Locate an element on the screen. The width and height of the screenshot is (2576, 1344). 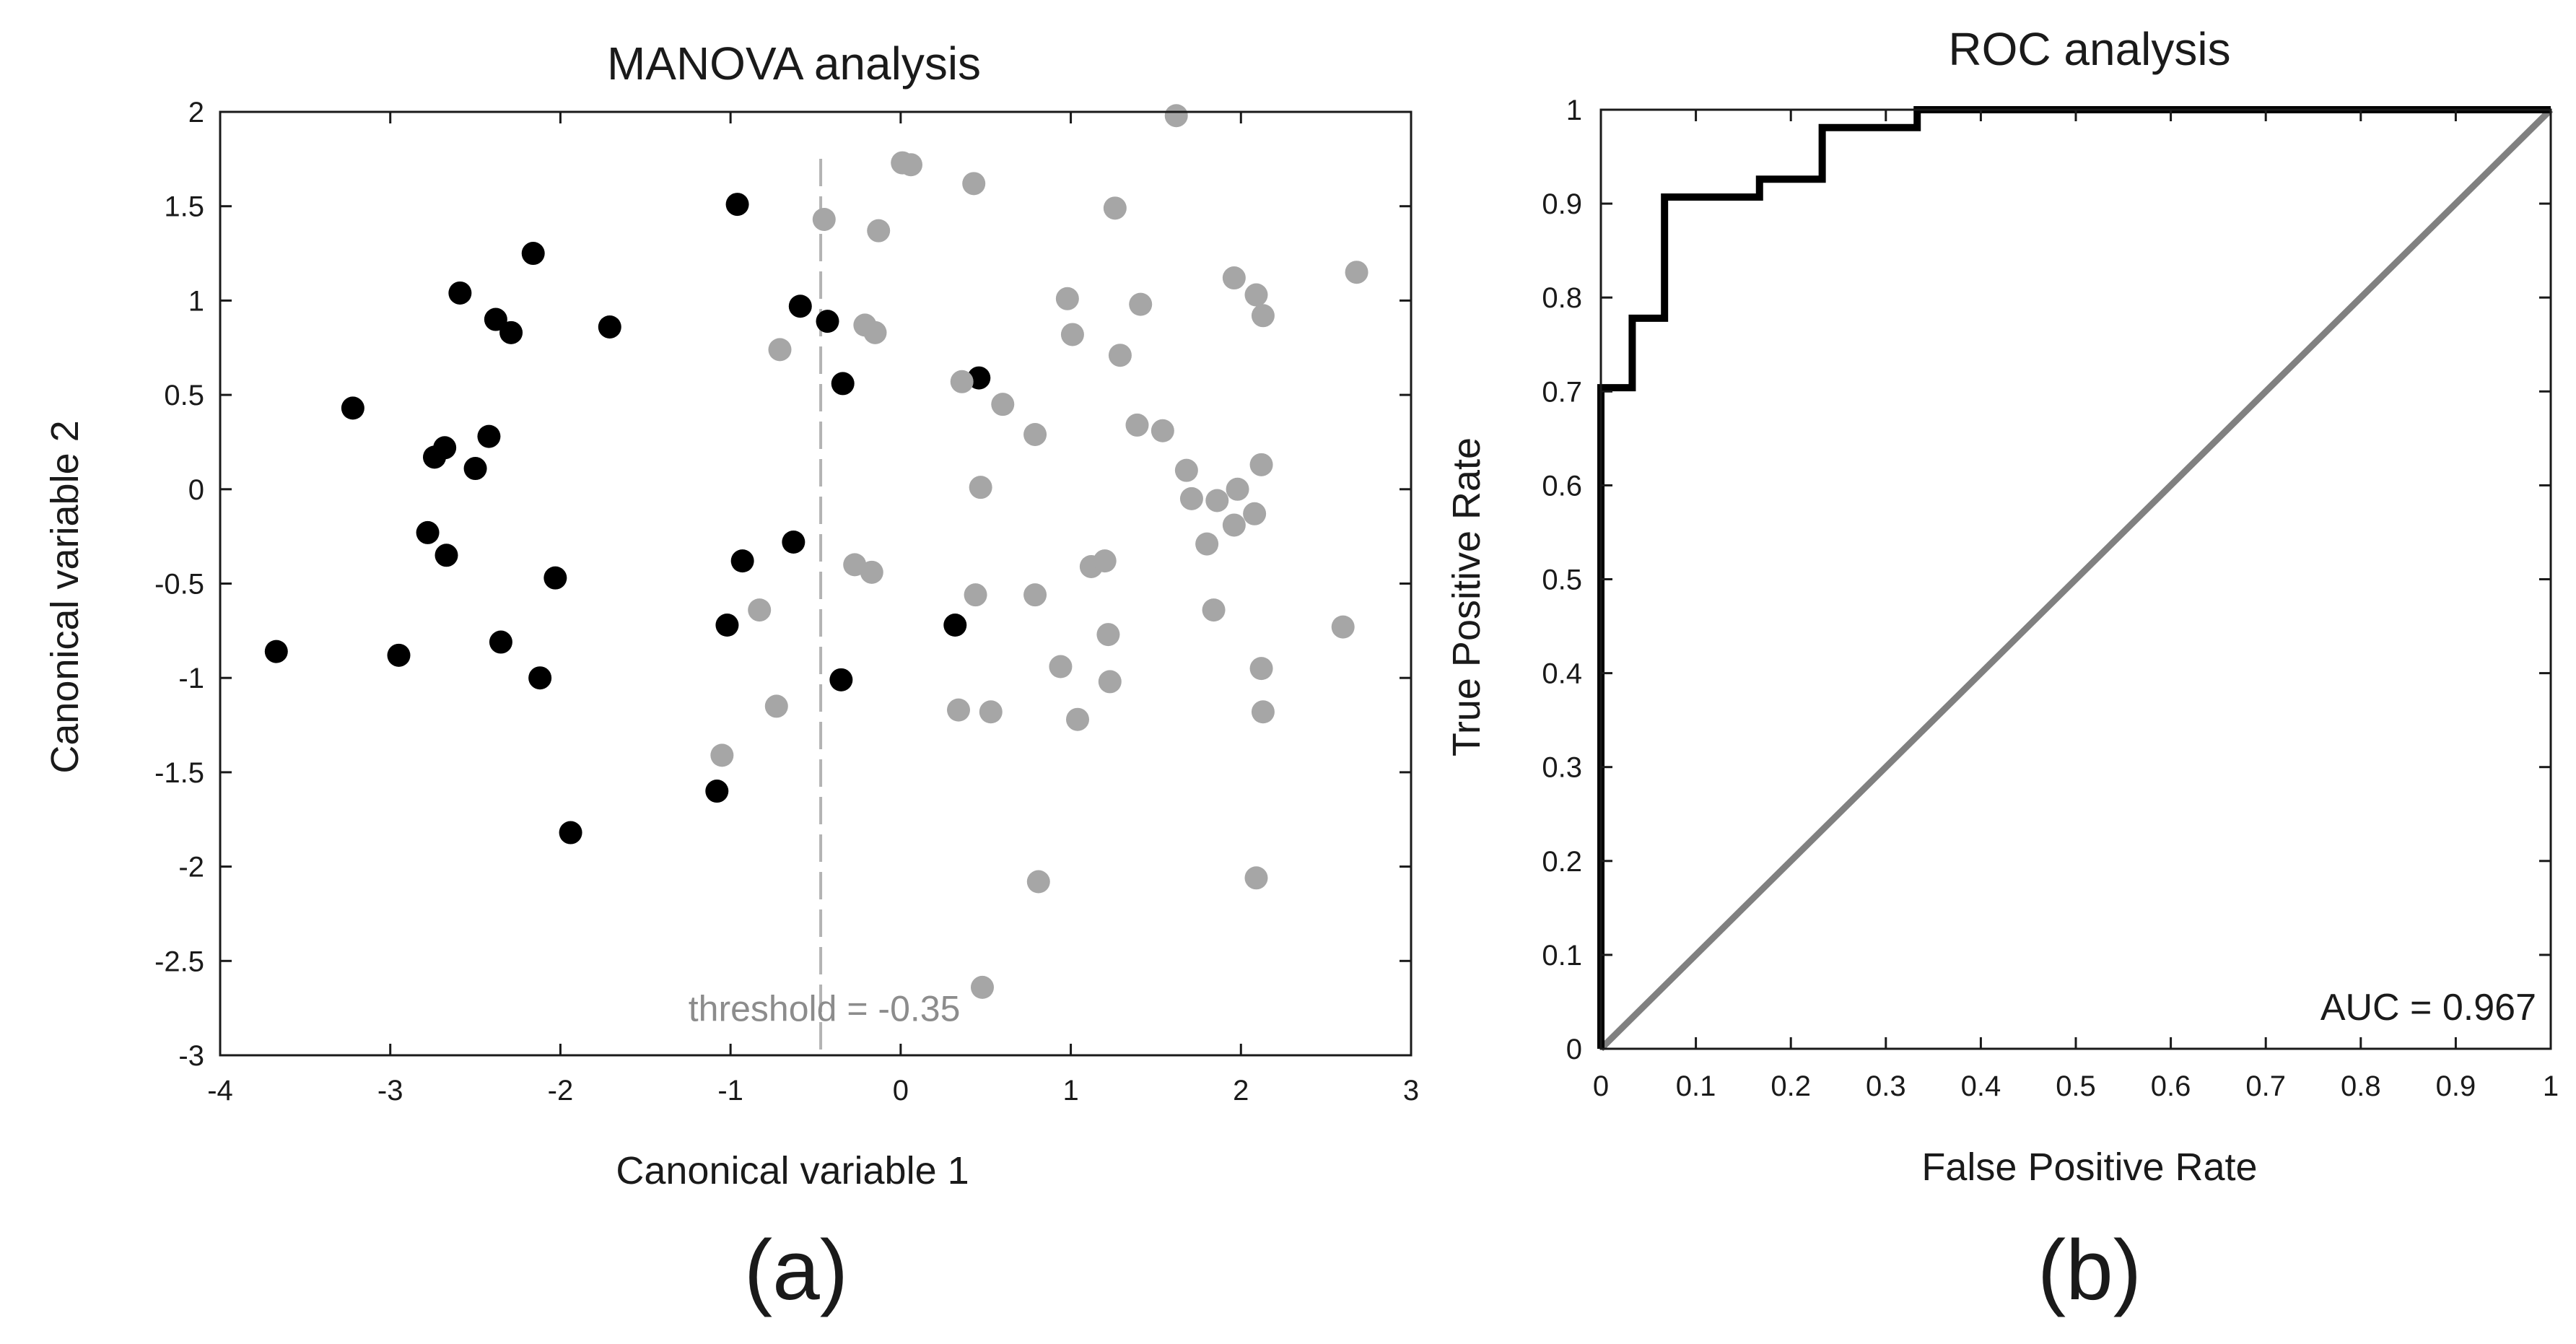
manova-x-axis-label: Canonical variable 1 is located at coordinates (792, 1170).